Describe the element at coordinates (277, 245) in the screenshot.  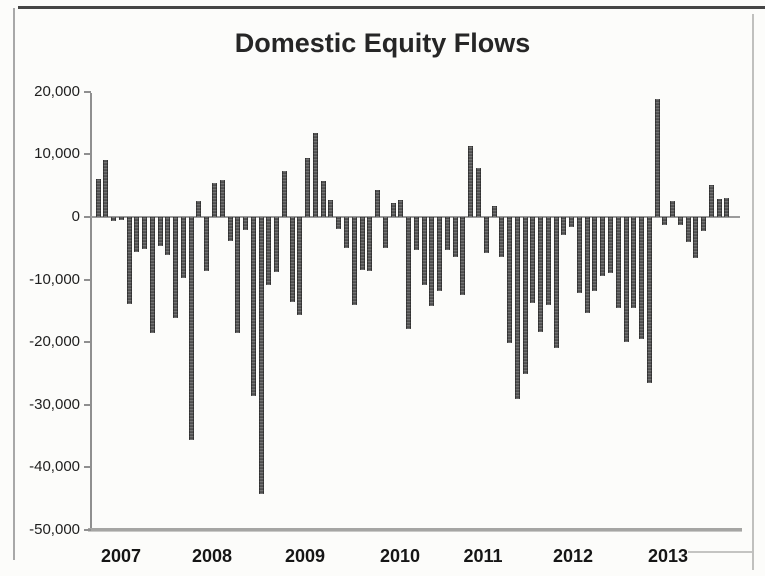
I see `bar-2008-m12` at that location.